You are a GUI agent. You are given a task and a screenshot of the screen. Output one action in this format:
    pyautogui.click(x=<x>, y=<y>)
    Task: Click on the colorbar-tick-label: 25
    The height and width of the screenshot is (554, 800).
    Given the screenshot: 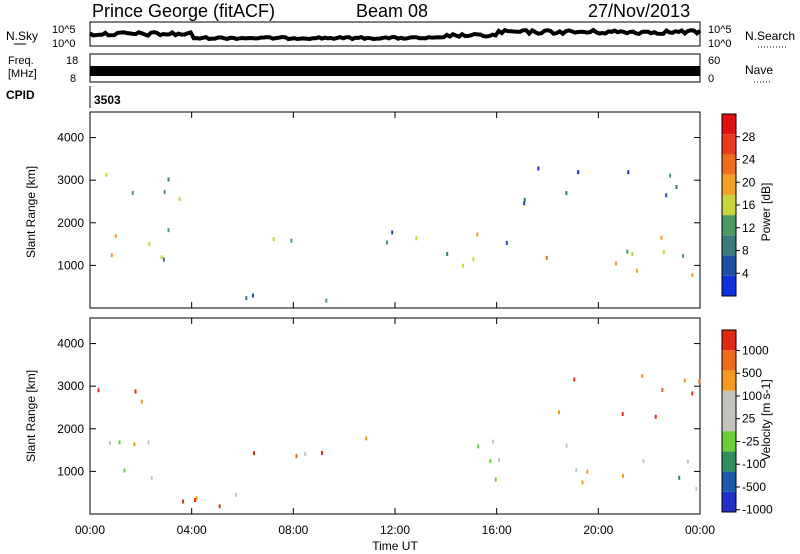 What is the action you would take?
    pyautogui.click(x=749, y=419)
    